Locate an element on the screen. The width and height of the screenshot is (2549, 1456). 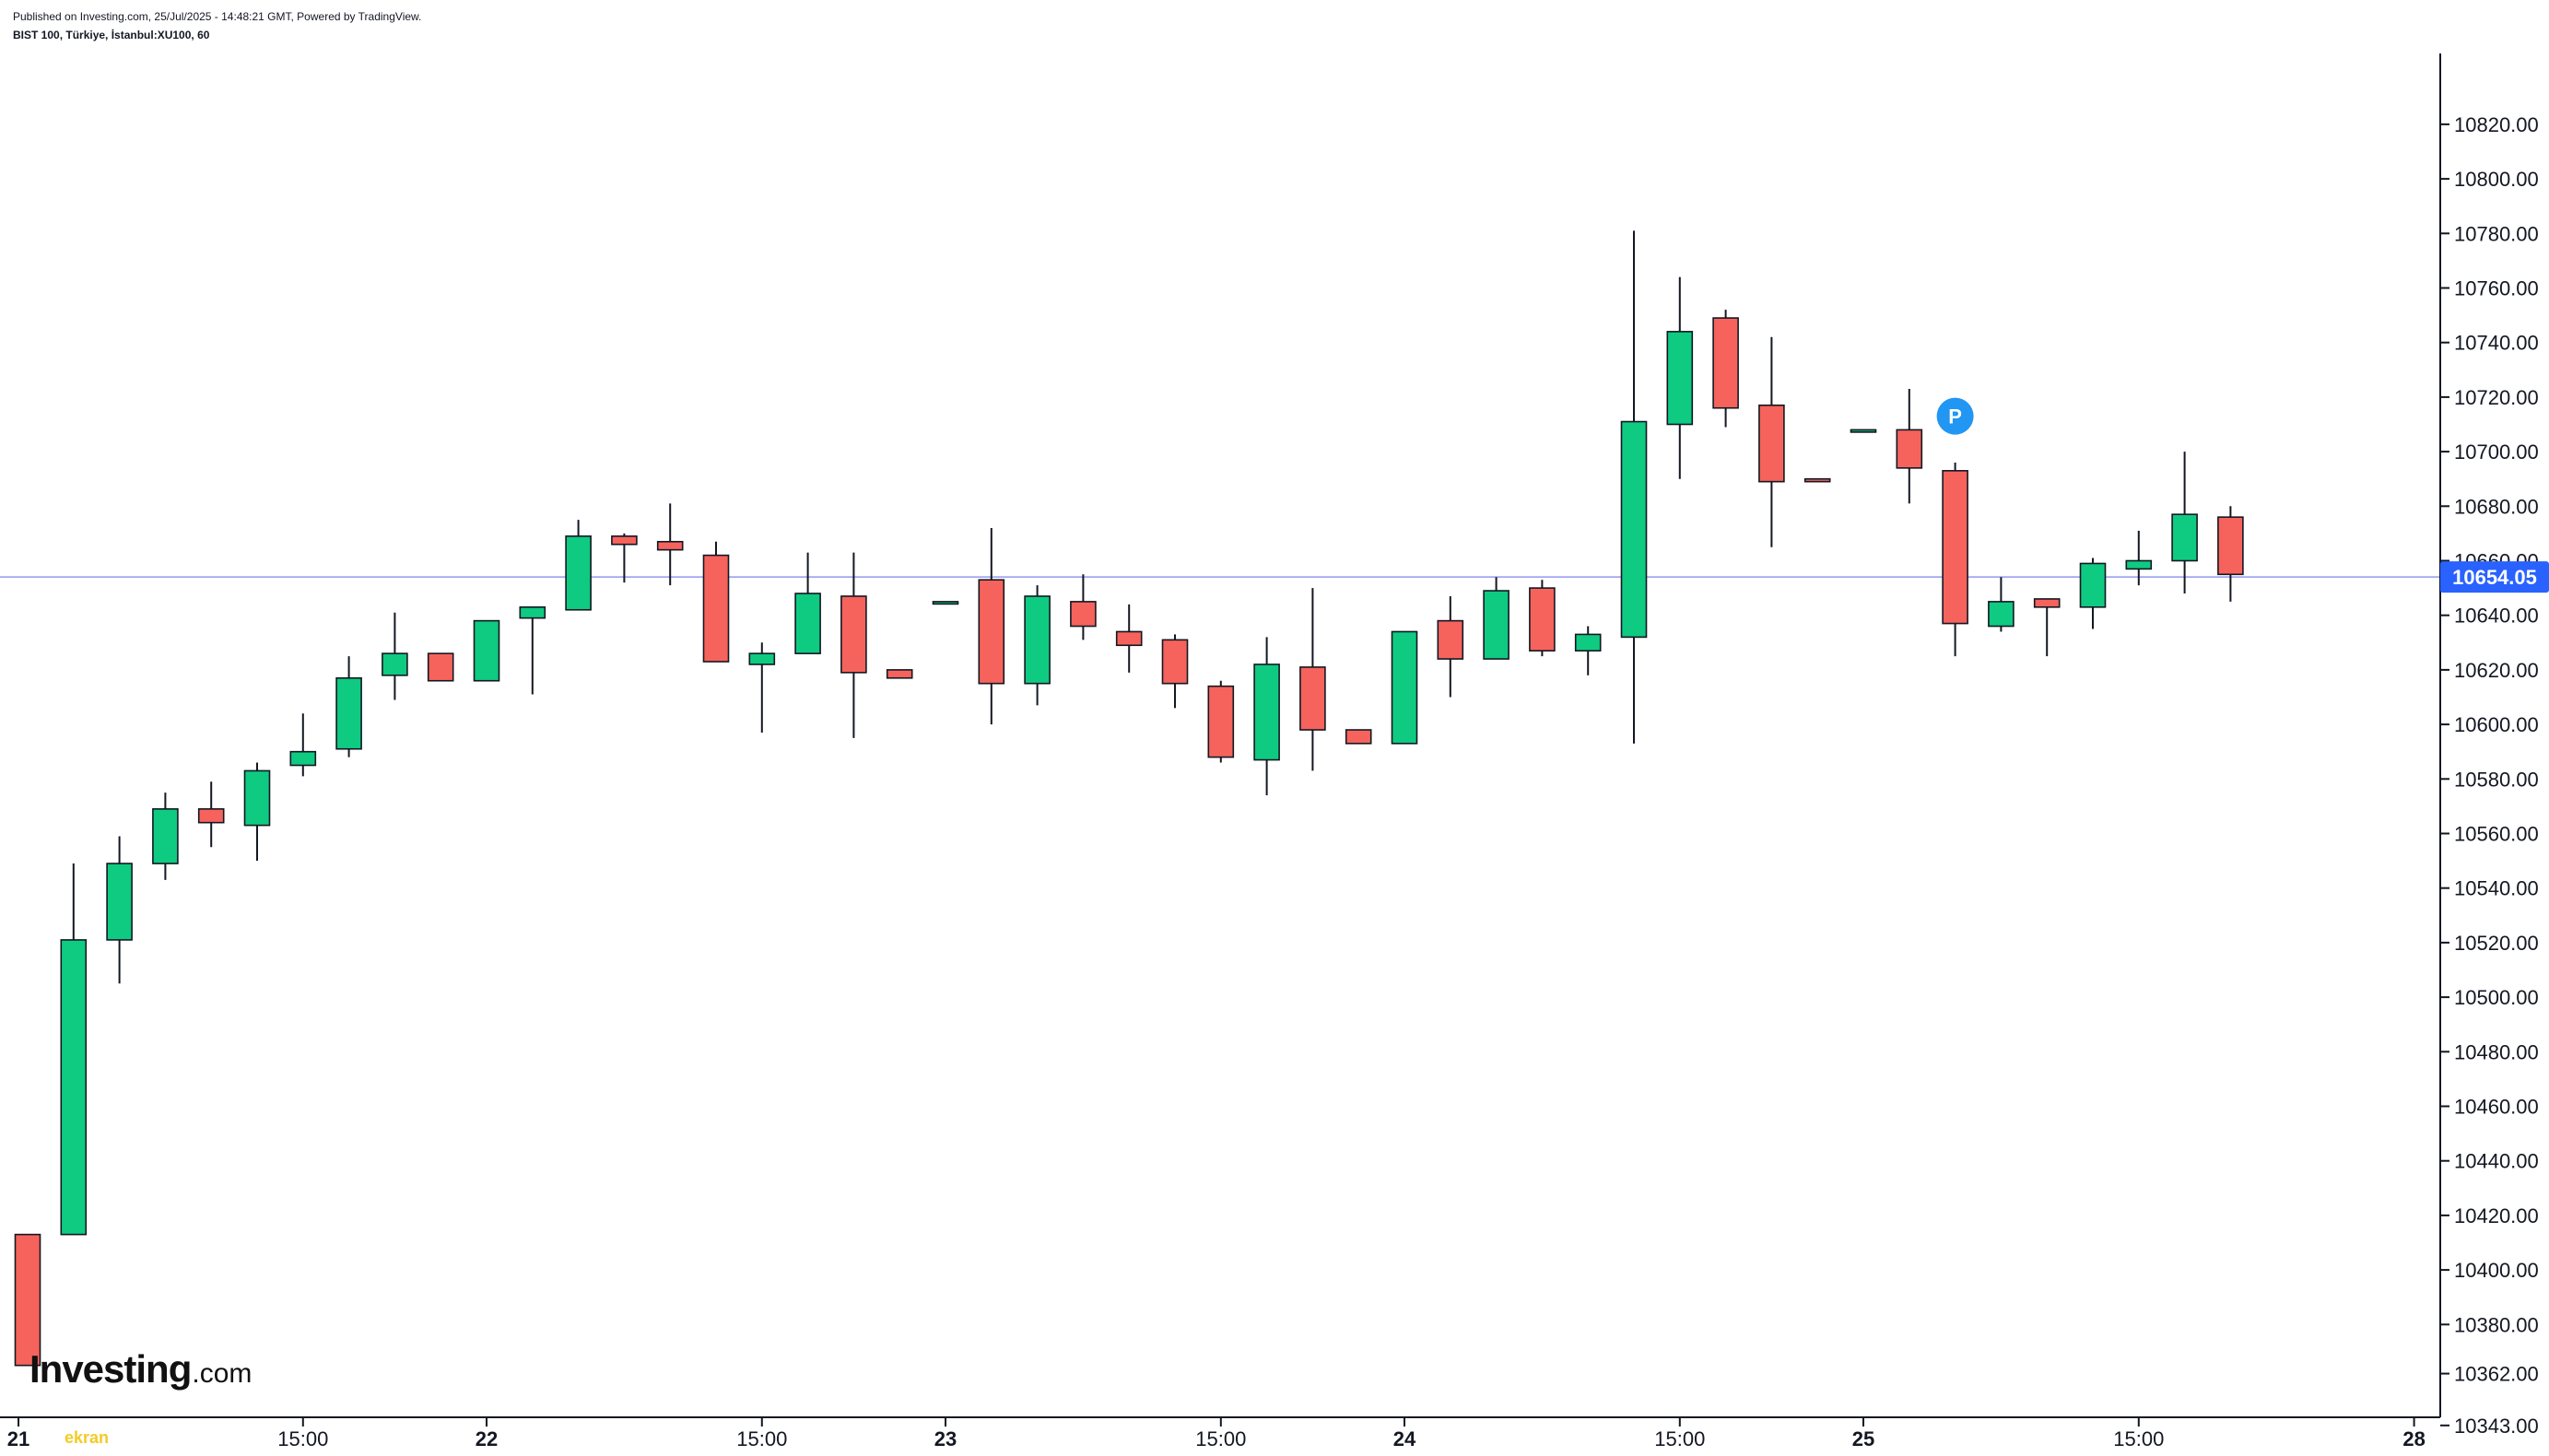
y-tick-label: 10800.00 is located at coordinates (2496, 179).